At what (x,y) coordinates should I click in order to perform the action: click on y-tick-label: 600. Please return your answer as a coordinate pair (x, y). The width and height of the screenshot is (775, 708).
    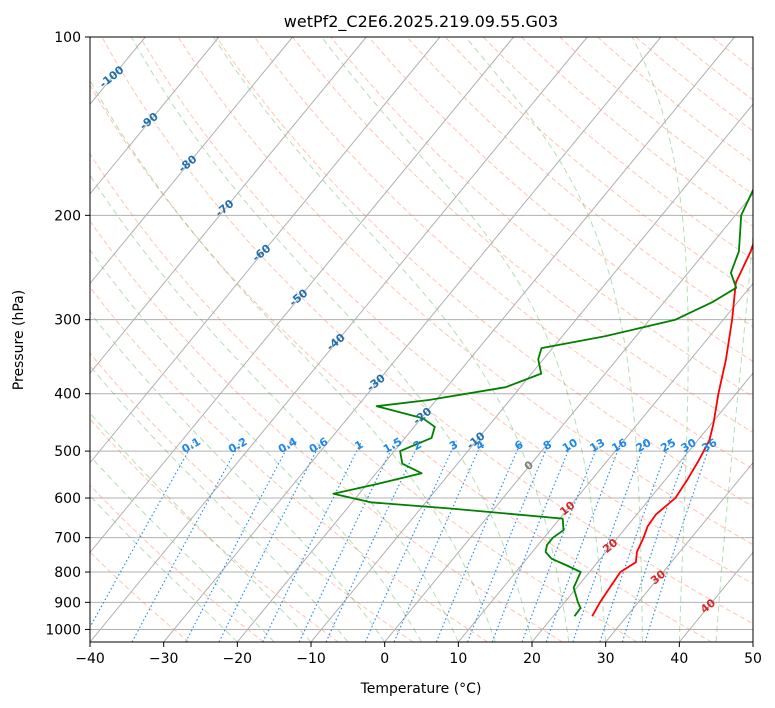
    Looking at the image, I should click on (67, 499).